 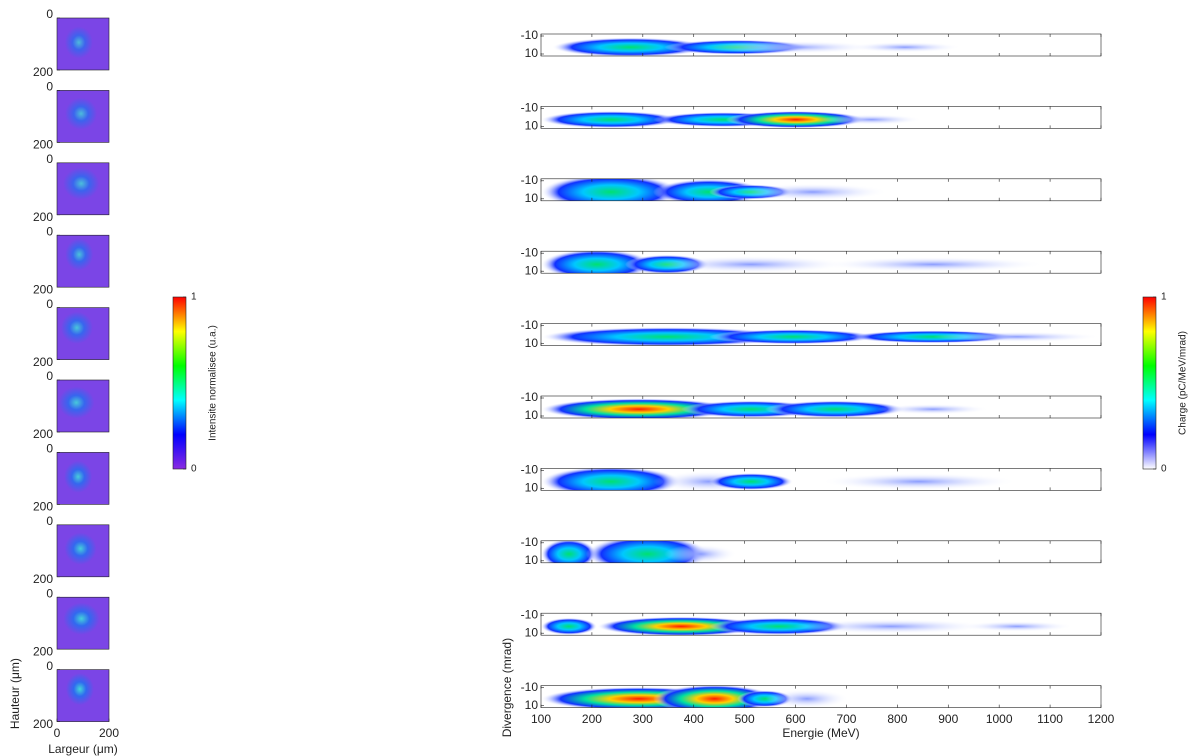 What do you see at coordinates (213, 383) in the screenshot?
I see `colorbar-label: Intensite normalisee (u.a.)` at bounding box center [213, 383].